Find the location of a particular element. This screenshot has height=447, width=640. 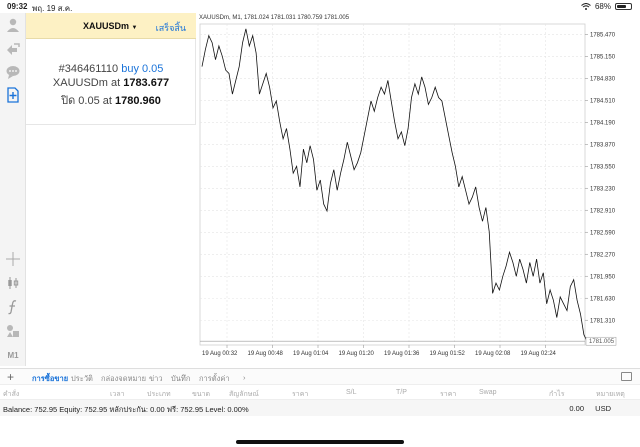

symbol-selector: XAUUSDm ▼ is located at coordinates (110, 26).